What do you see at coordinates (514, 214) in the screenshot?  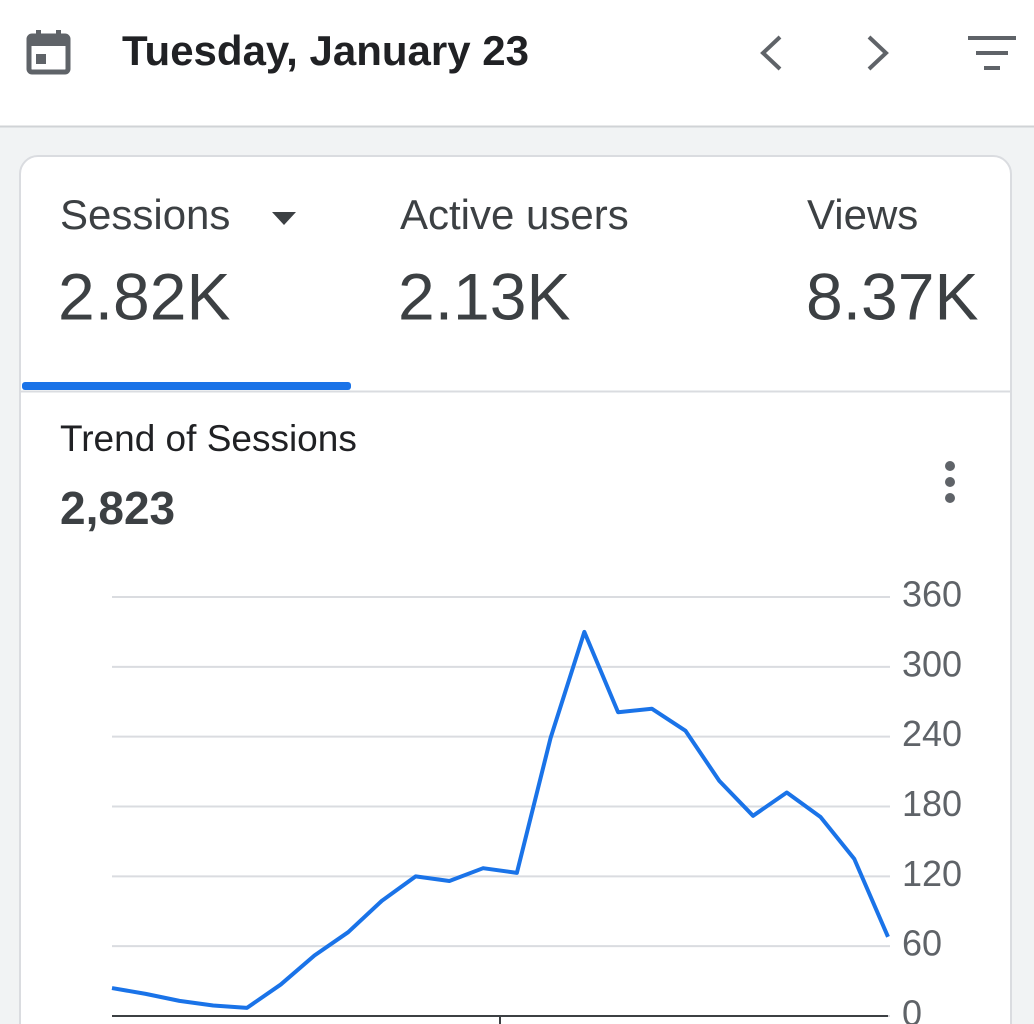 I see `tab-label: Active users` at bounding box center [514, 214].